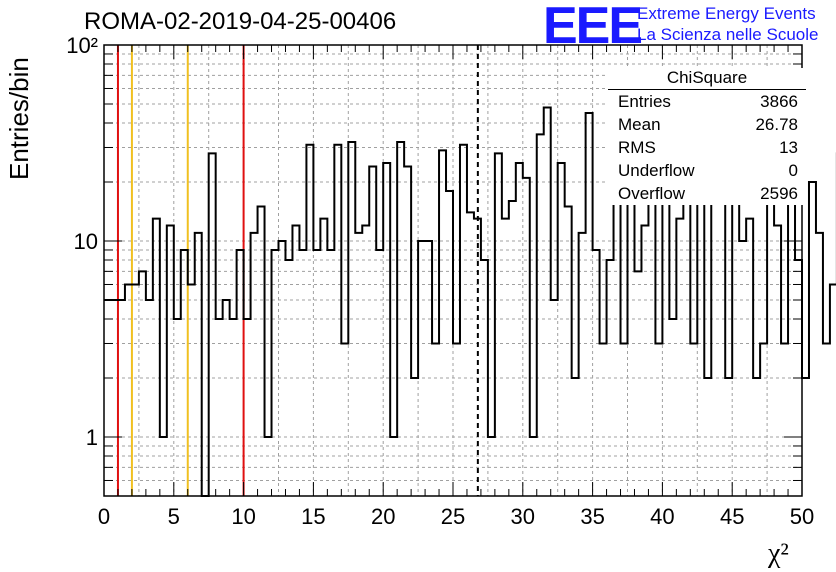  I want to click on y-axis-label: Entries/bin, so click(19, 118).